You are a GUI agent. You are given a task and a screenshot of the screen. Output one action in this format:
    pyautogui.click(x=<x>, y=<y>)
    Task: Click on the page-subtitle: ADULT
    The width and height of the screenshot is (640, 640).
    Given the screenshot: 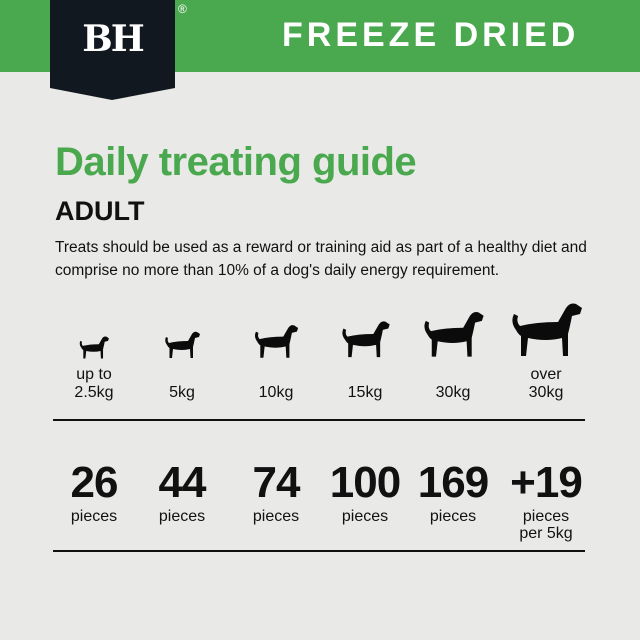 What is the action you would take?
    pyautogui.click(x=100, y=211)
    